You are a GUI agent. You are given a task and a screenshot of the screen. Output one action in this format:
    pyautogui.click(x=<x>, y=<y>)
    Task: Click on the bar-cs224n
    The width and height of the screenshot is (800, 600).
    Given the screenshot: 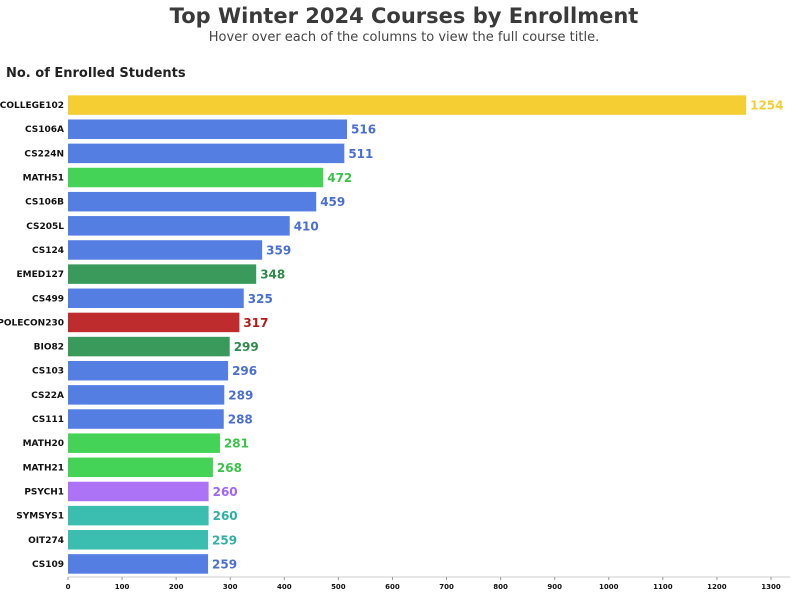 What is the action you would take?
    pyautogui.click(x=206, y=153)
    